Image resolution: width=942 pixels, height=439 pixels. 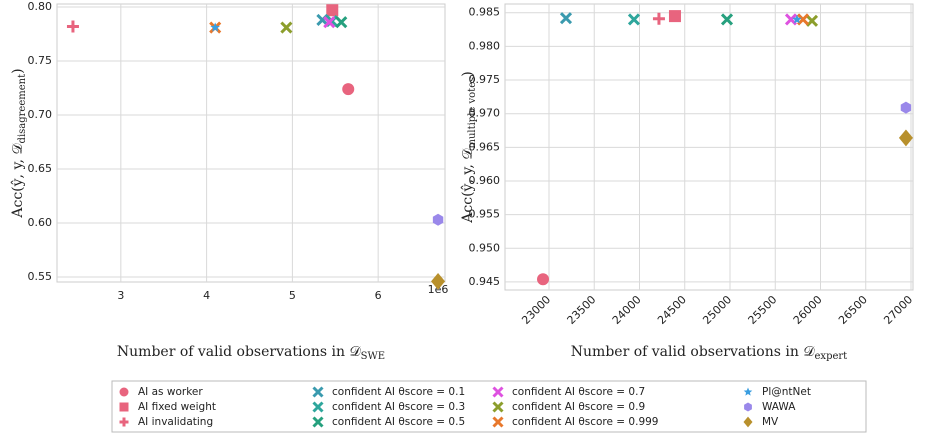 What do you see at coordinates (808, 310) in the screenshot?
I see `x-tick-label: 26000` at bounding box center [808, 310].